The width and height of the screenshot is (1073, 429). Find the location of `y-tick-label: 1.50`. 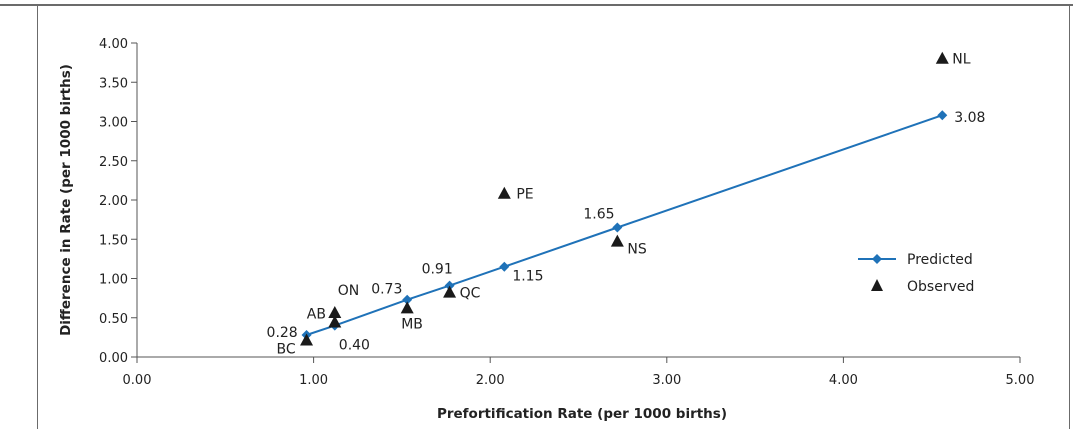

y-tick-label: 1.50 is located at coordinates (113, 240).